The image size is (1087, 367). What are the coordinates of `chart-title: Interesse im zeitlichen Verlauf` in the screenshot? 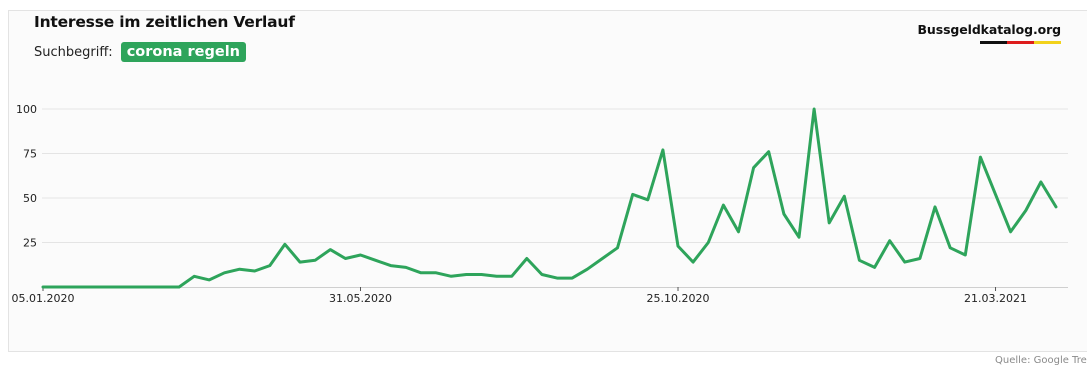 It's located at (164, 22).